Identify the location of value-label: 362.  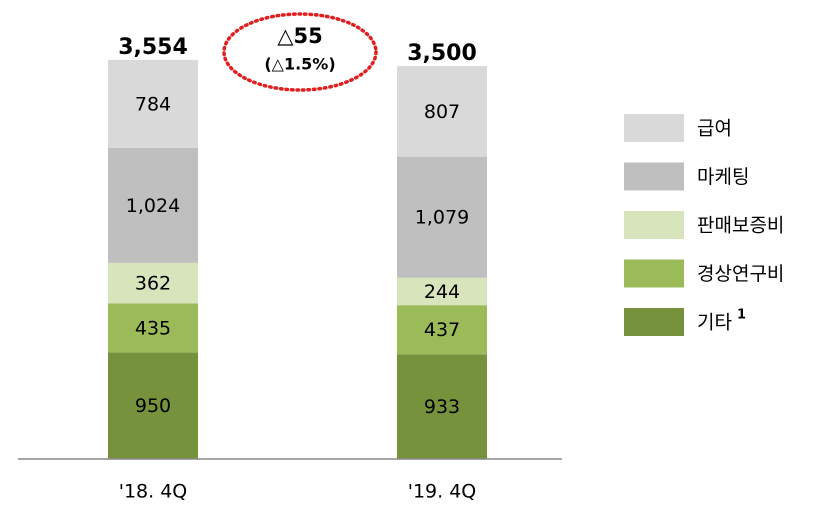
(153, 284).